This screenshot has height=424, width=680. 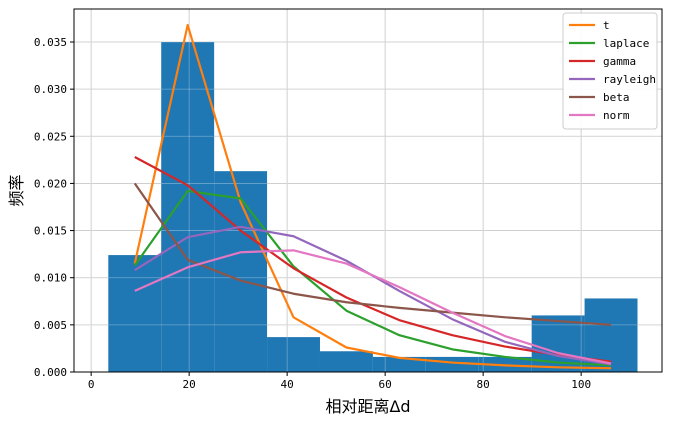 What do you see at coordinates (50, 372) in the screenshot?
I see `y-tick-label: 0.000` at bounding box center [50, 372].